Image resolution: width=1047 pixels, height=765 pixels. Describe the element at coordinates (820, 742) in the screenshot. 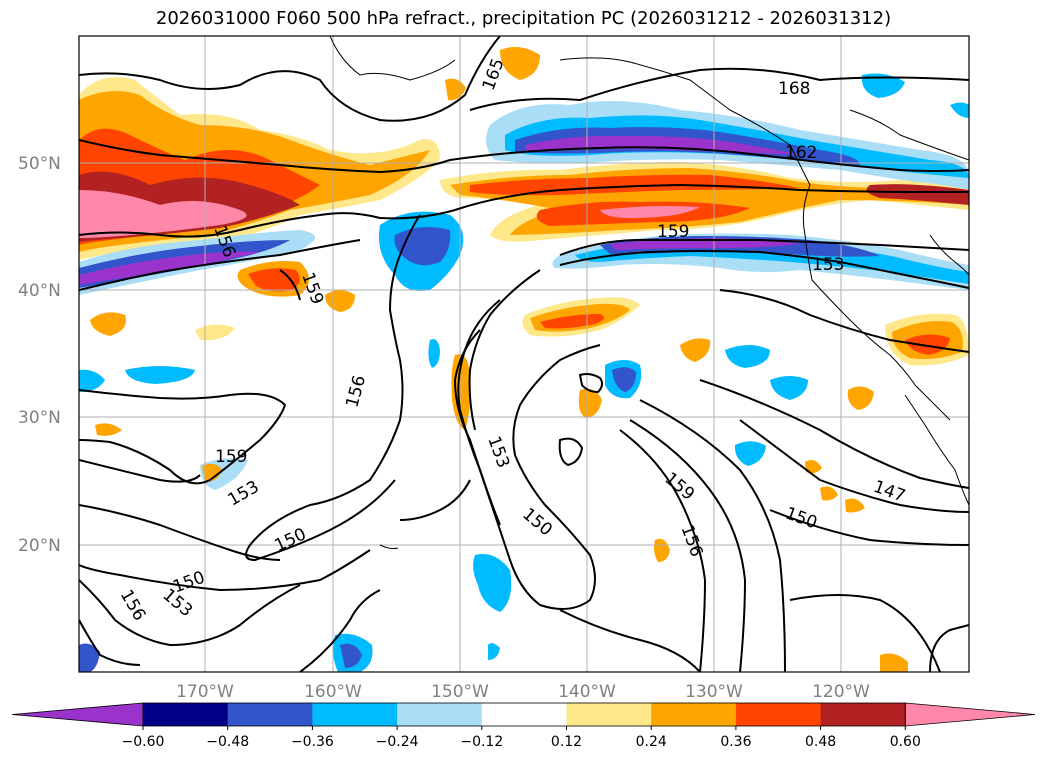

I see `colorbar-tick-label: 0.48` at that location.